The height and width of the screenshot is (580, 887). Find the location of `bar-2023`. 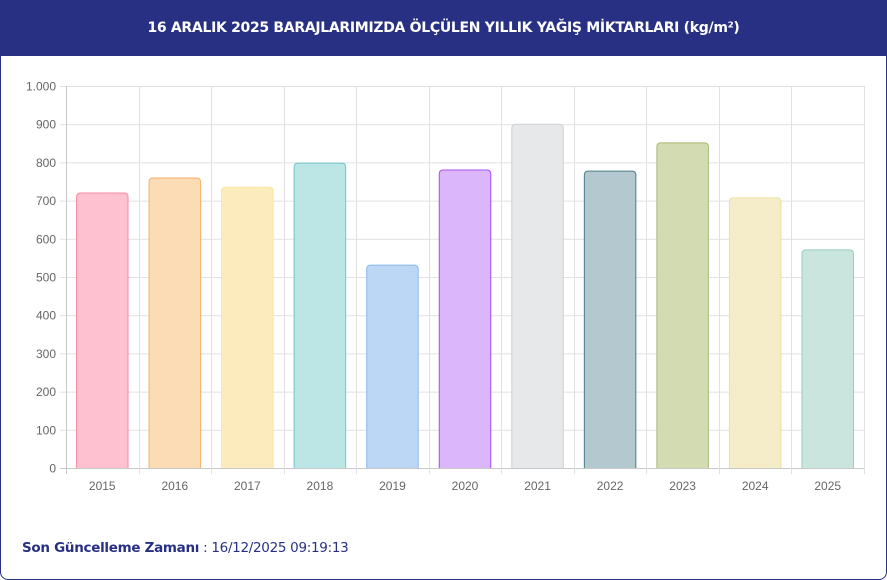

bar-2023 is located at coordinates (682, 305).